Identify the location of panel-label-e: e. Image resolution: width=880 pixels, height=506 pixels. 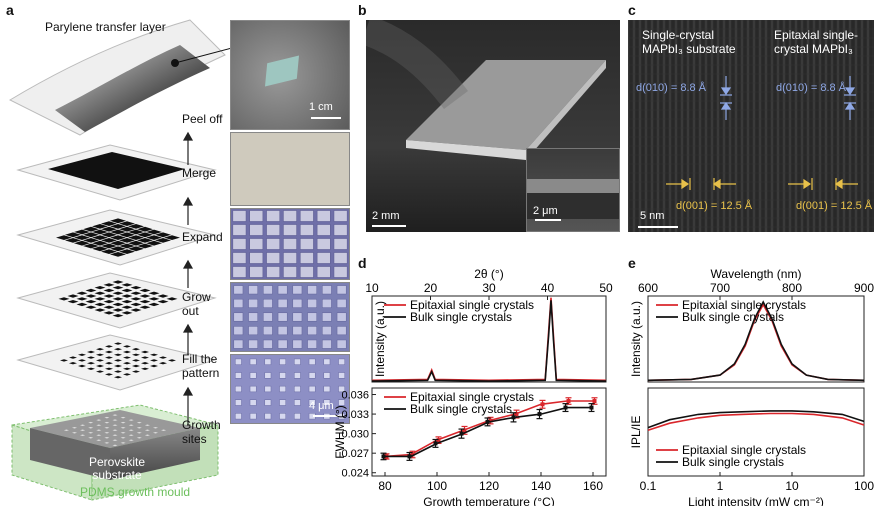
(632, 263).